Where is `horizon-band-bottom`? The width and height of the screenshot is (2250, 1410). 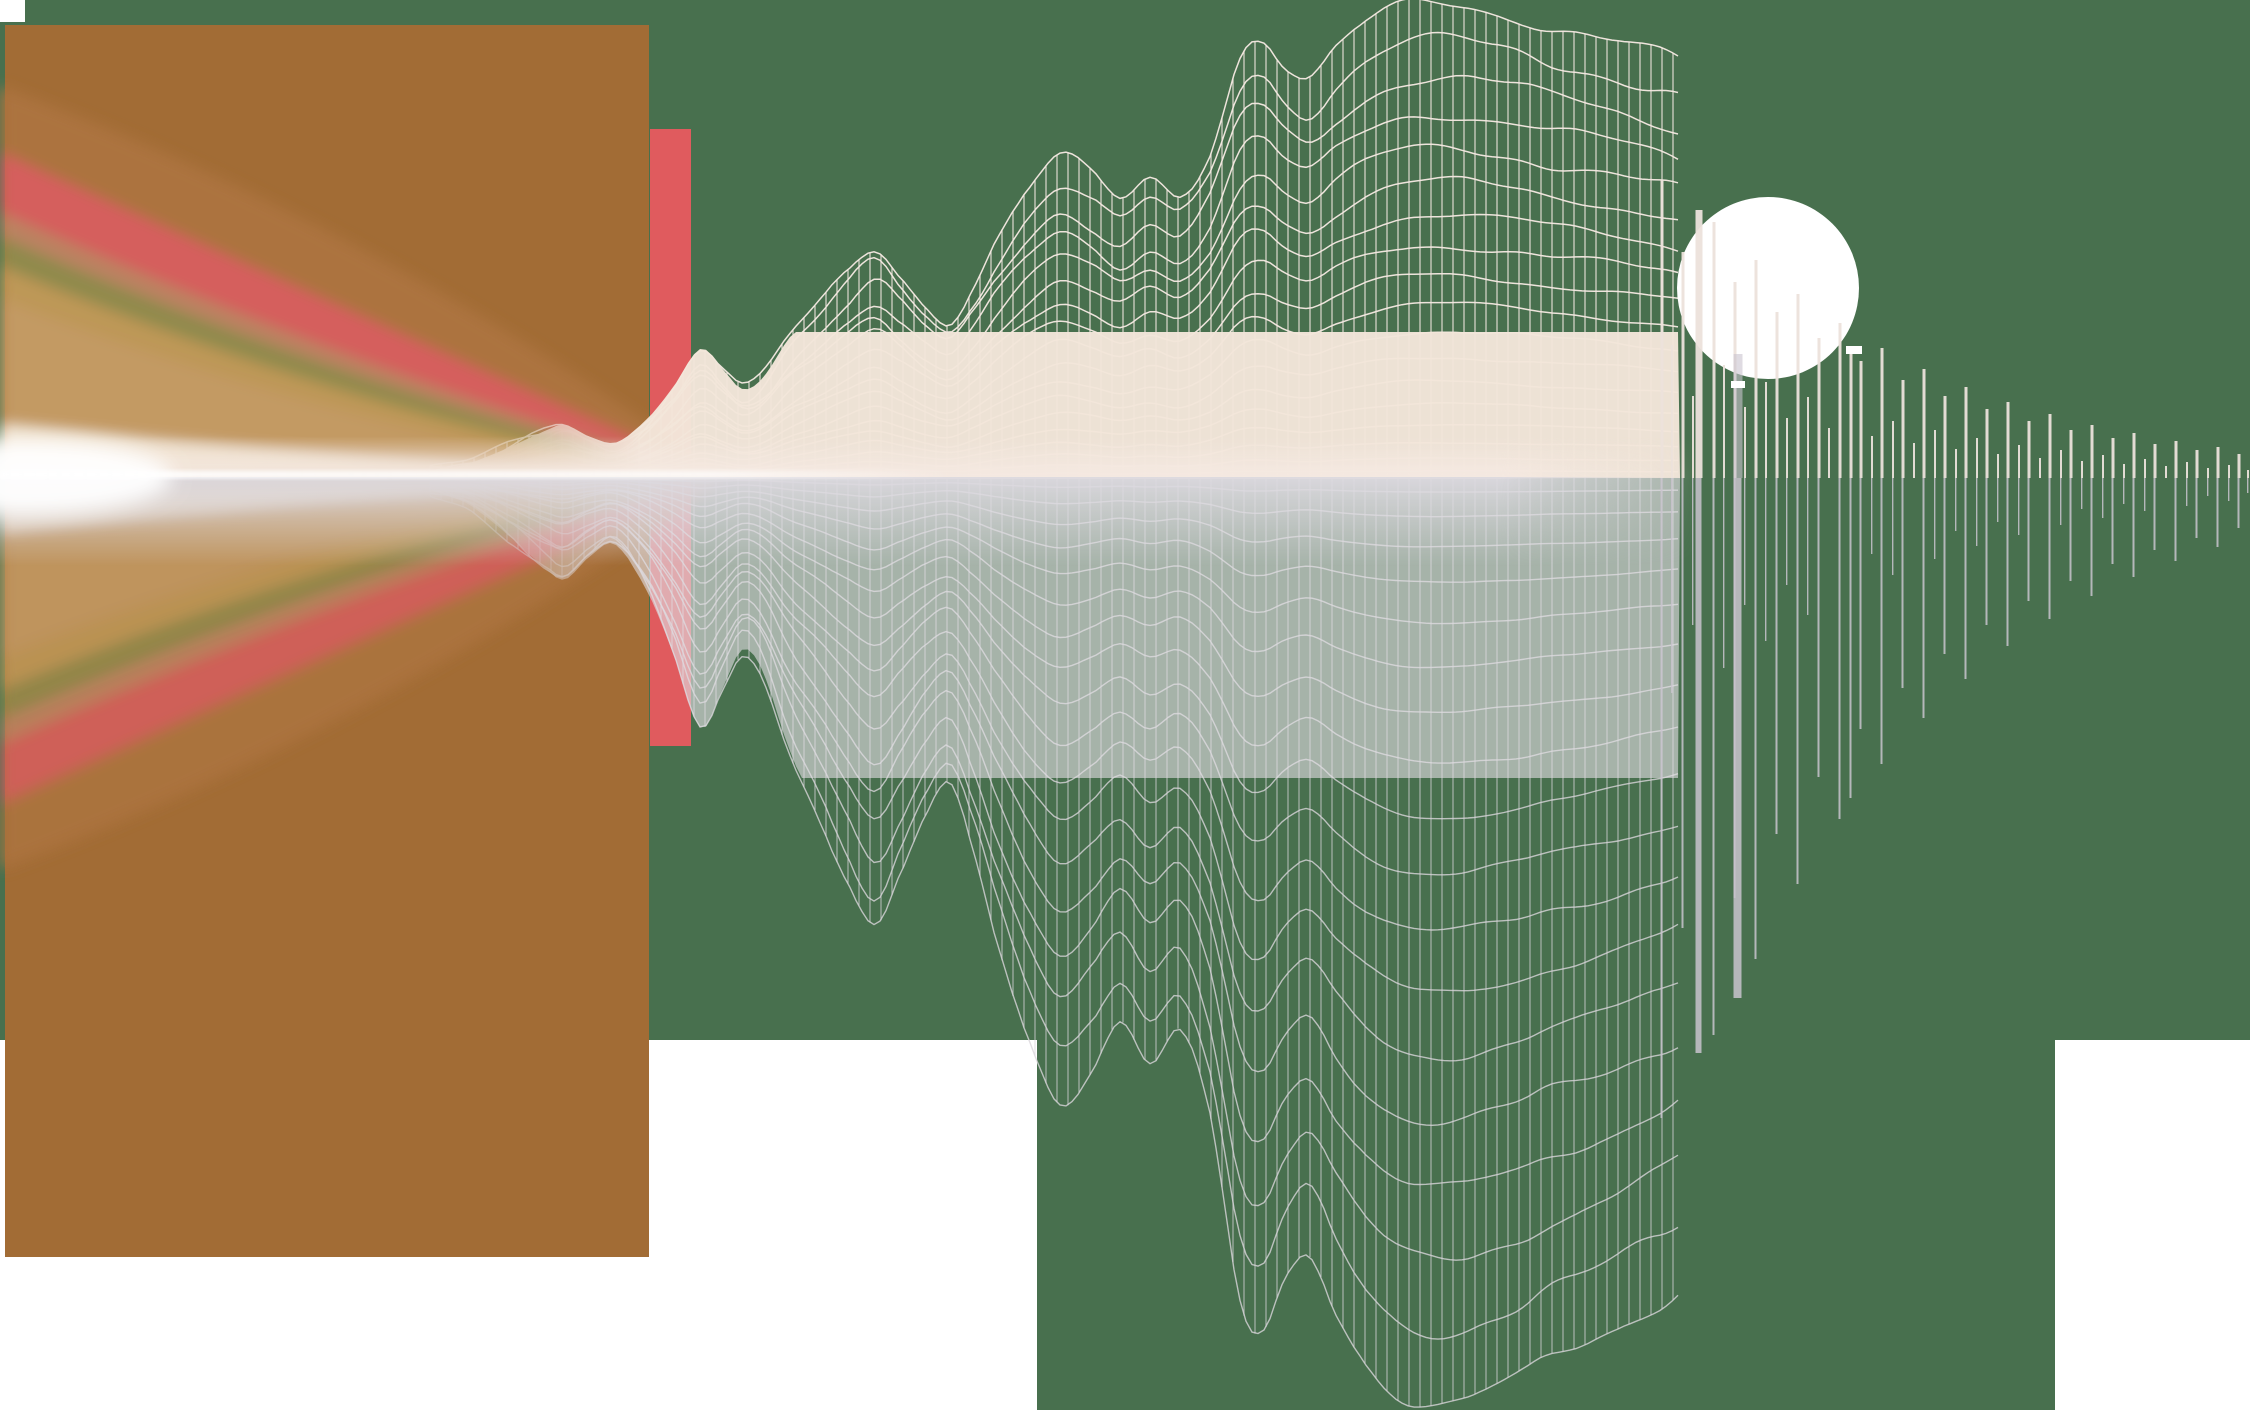 horizon-band-bottom is located at coordinates (850, 521).